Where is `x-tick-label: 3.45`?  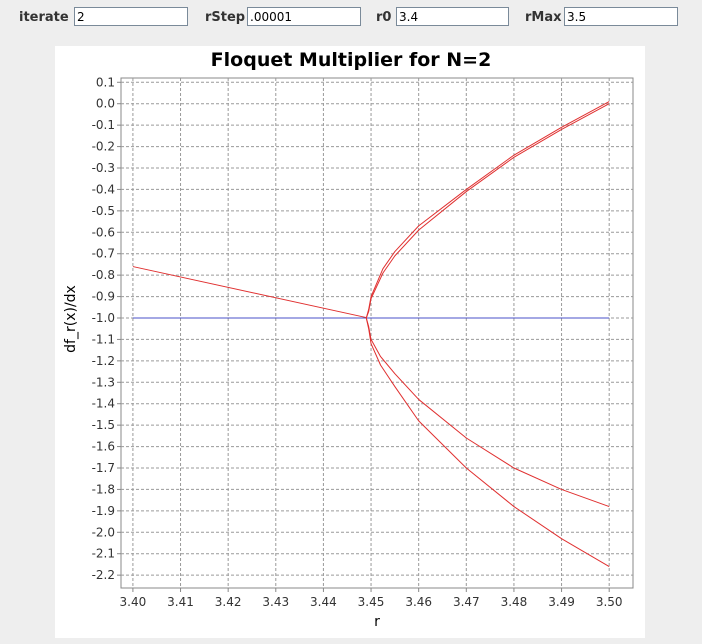
x-tick-label: 3.45 is located at coordinates (371, 602).